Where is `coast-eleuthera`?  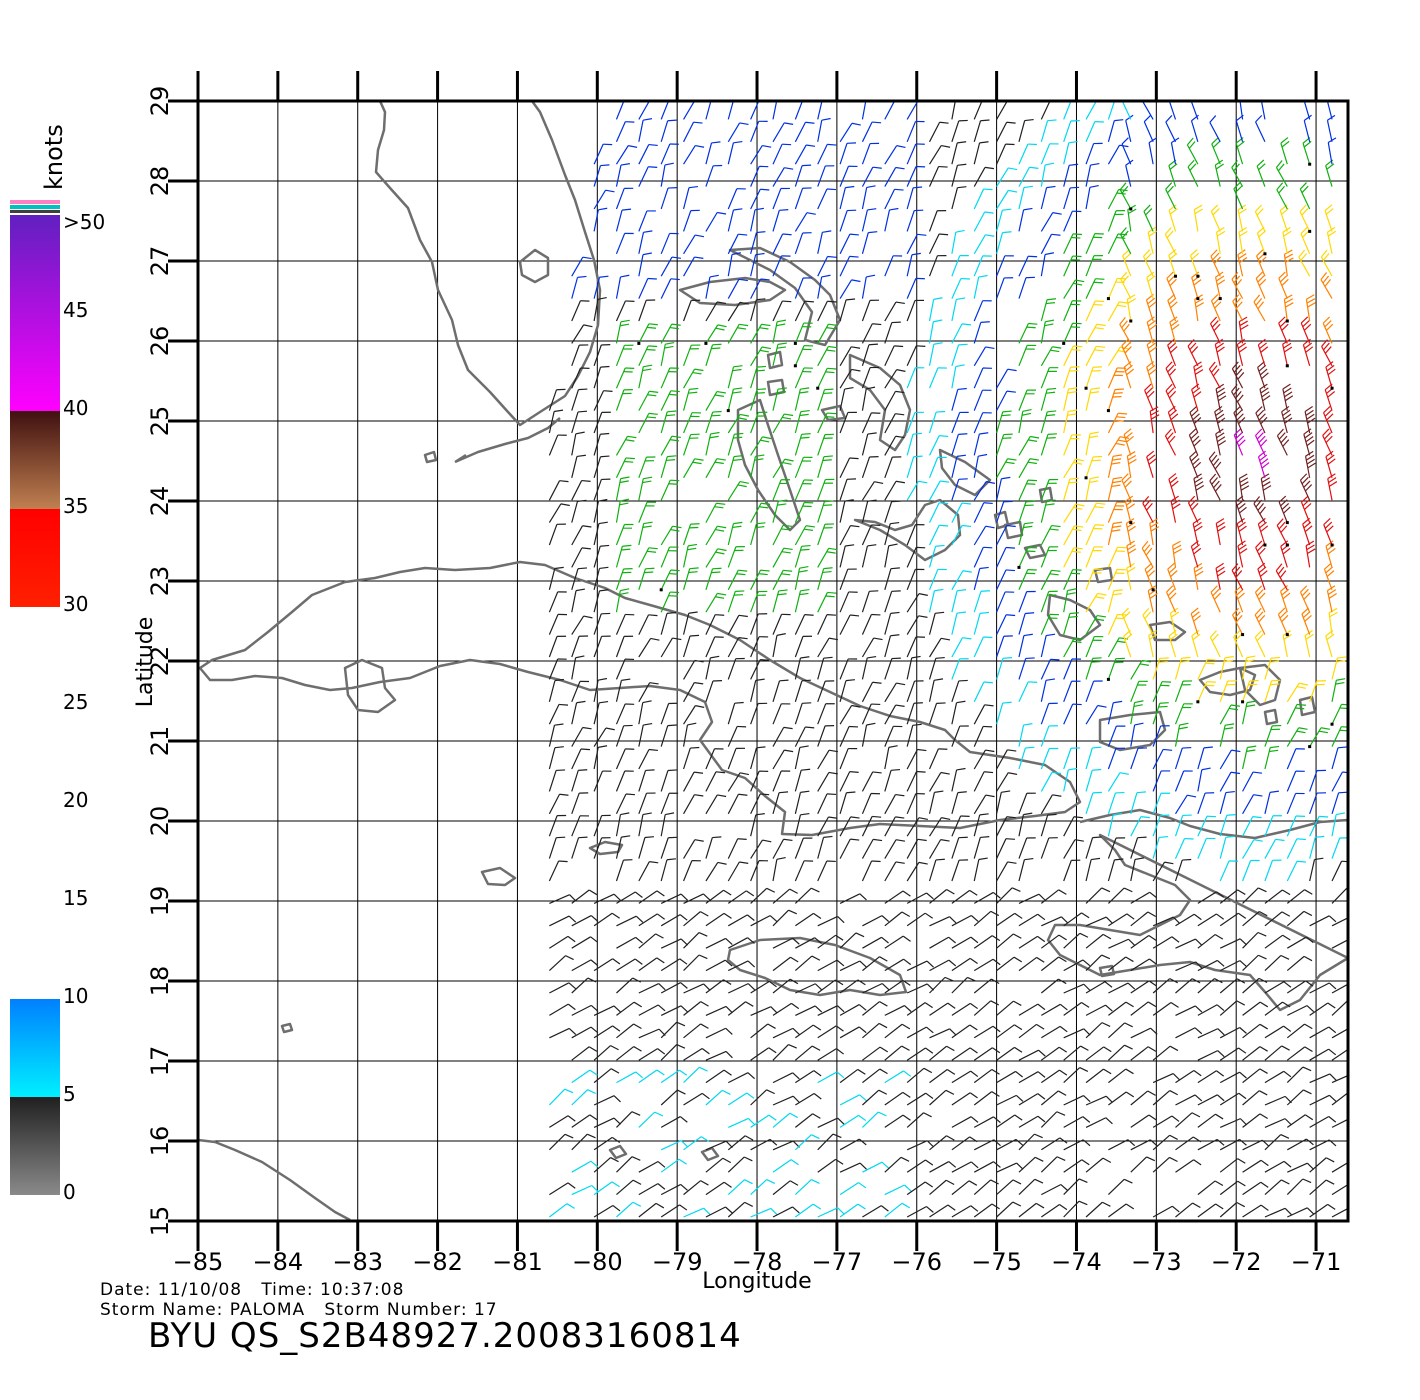 coast-eleuthera is located at coordinates (880, 402).